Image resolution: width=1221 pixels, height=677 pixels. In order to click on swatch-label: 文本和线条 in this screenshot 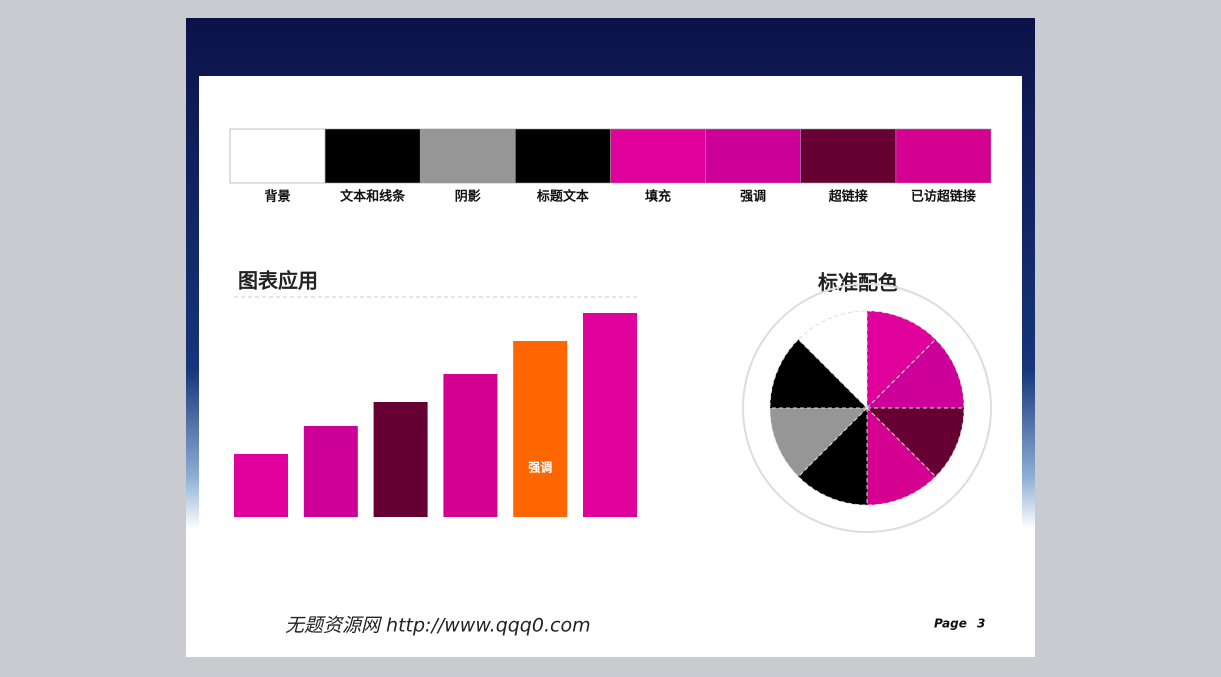, I will do `click(373, 197)`.